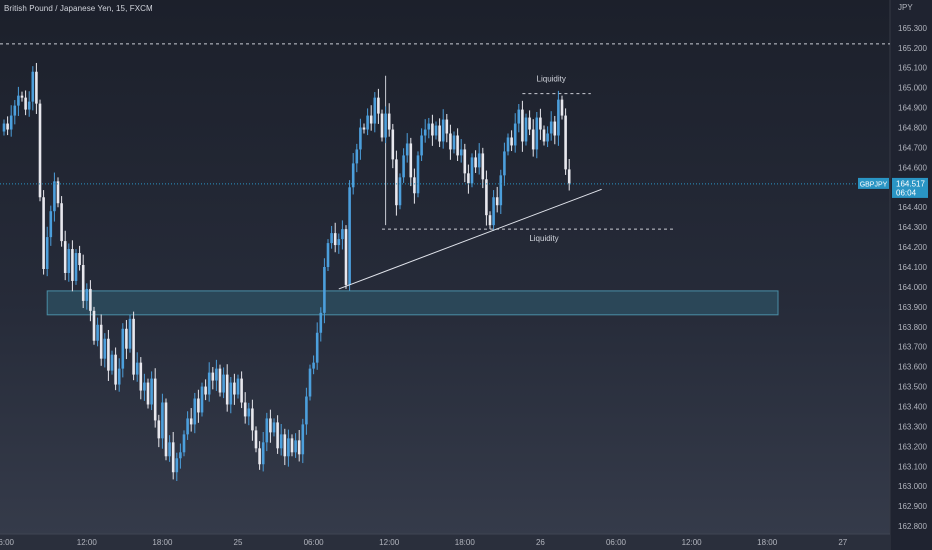 The height and width of the screenshot is (550, 932). I want to click on time-axis-panel, so click(445, 542).